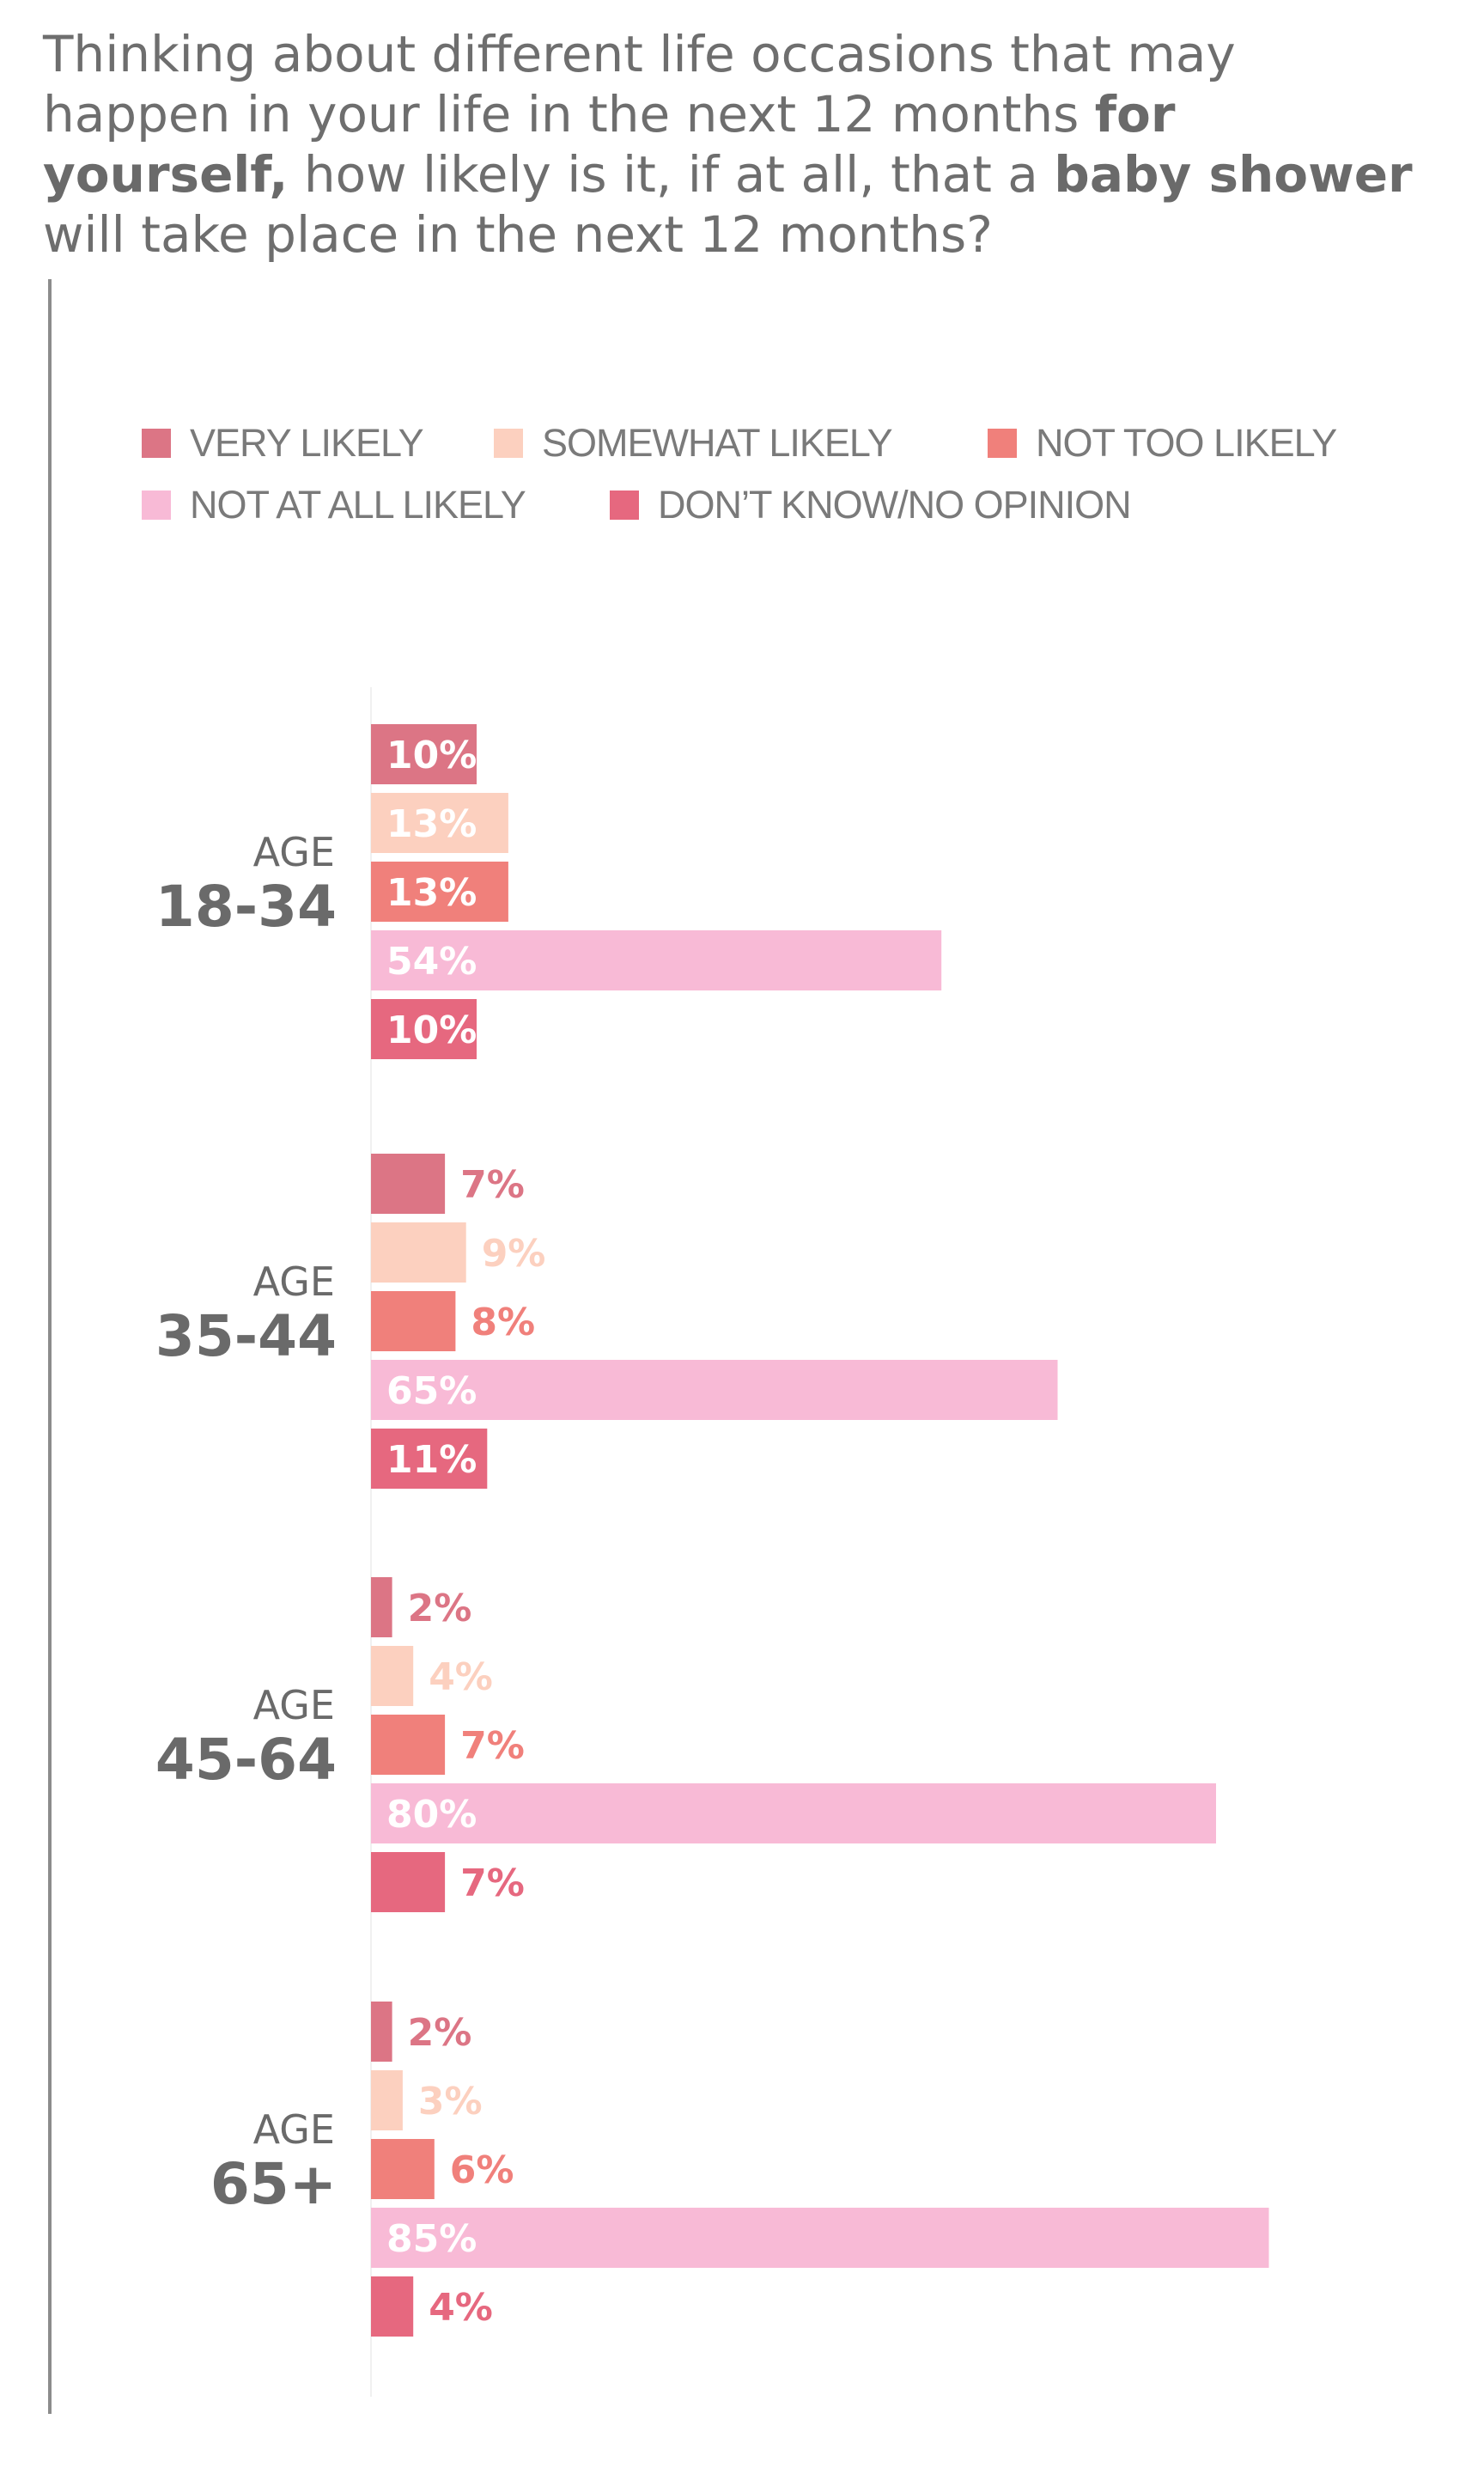 Image resolution: width=1484 pixels, height=2474 pixels. I want to click on legend-label: VERY LIKELY, so click(307, 443).